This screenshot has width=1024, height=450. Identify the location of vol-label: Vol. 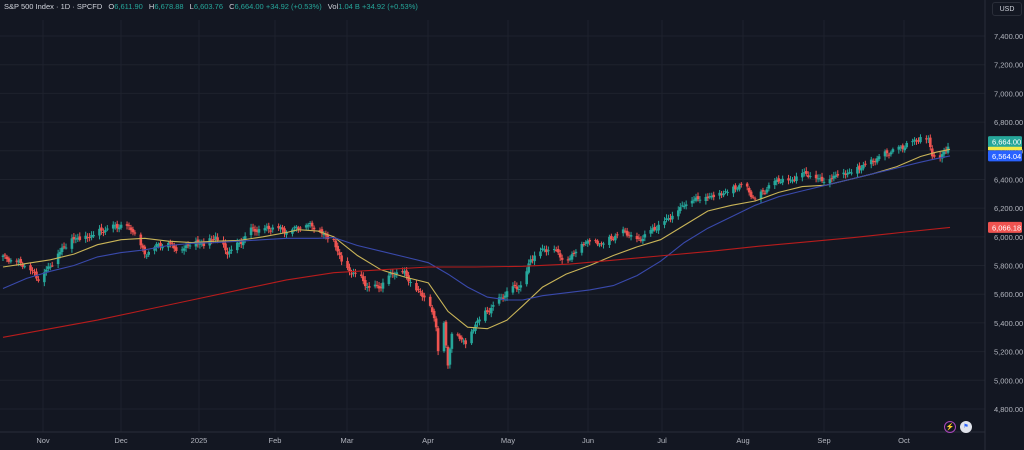
(333, 6).